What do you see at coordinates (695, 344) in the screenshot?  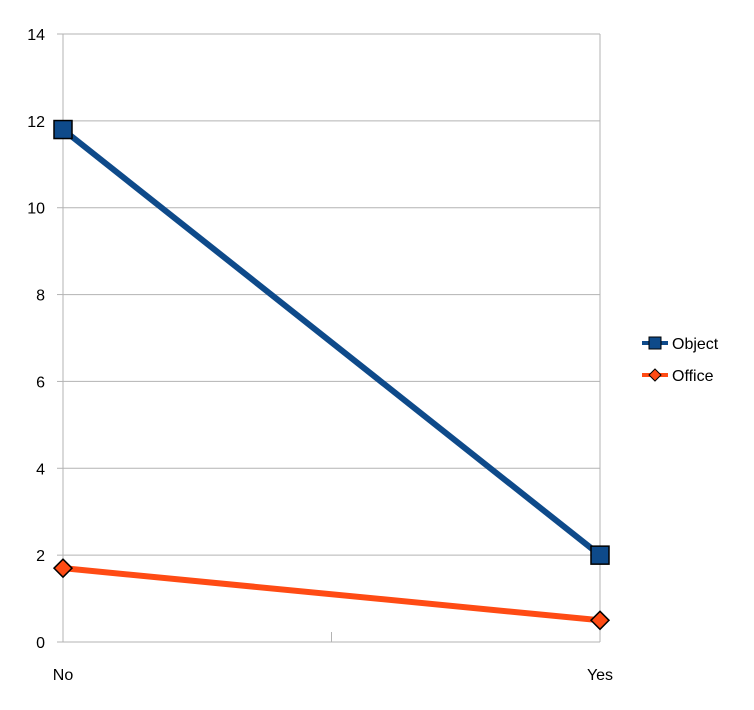 I see `legend-label-object: Object` at bounding box center [695, 344].